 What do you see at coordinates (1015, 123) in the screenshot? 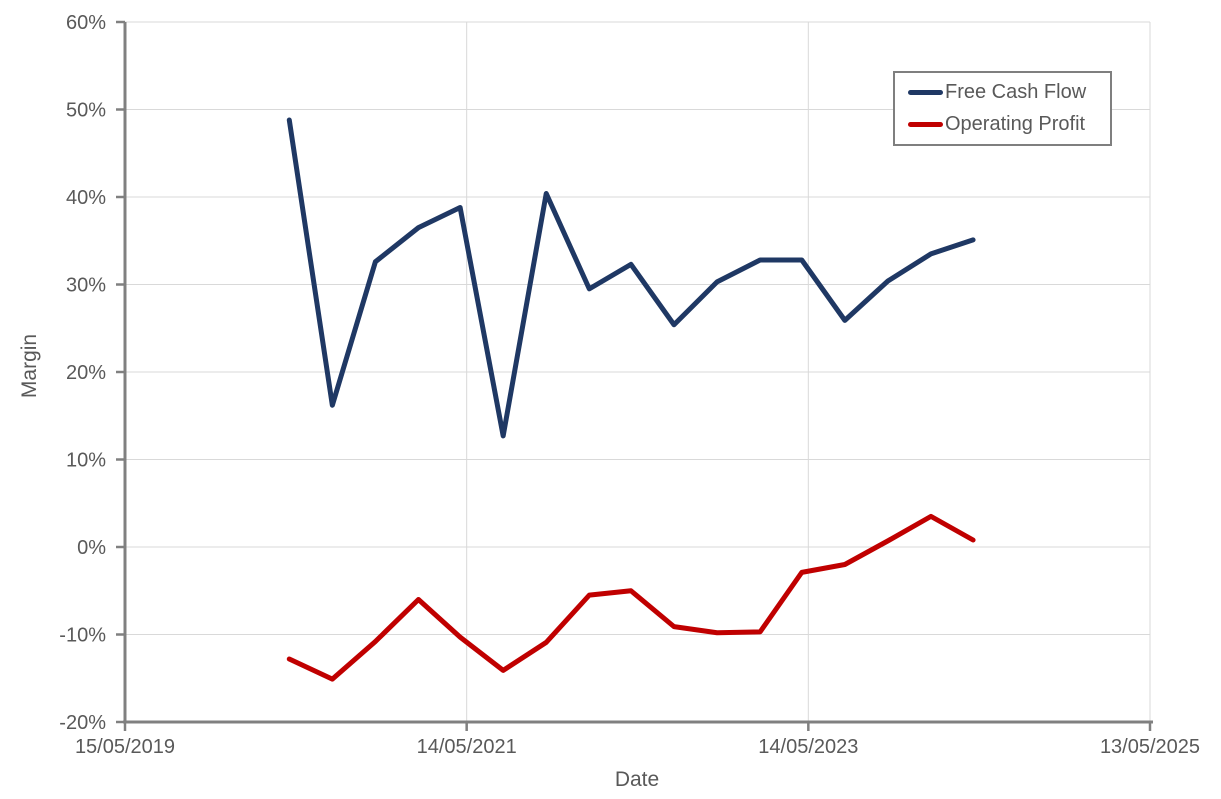
I see `legend-label-operating-profit: Operating Profit` at bounding box center [1015, 123].